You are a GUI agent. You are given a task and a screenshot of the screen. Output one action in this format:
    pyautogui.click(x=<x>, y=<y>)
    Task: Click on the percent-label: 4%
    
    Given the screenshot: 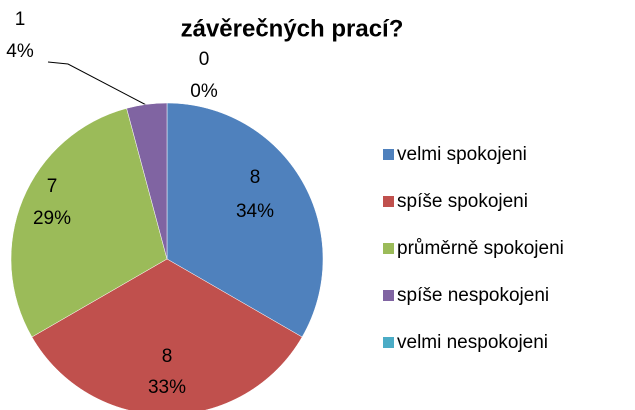 What is the action you would take?
    pyautogui.click(x=20, y=51)
    